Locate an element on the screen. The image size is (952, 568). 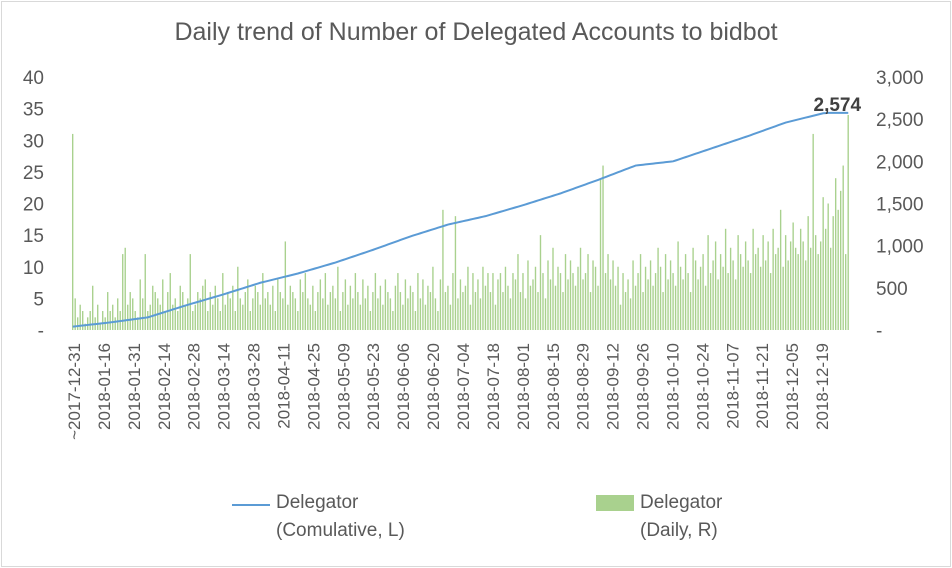
left-axis-tick: 25 is located at coordinates (33, 173).